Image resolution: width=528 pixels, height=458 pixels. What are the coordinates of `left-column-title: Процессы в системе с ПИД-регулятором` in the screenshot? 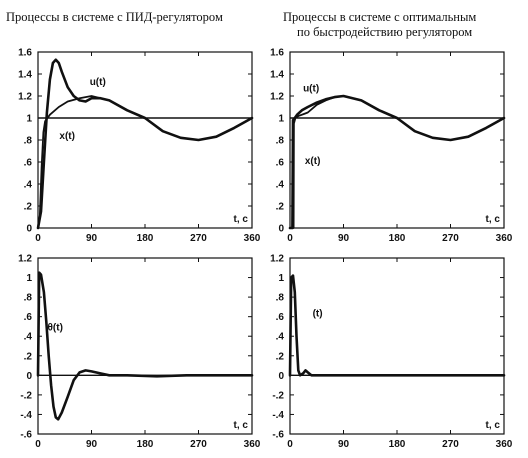 It's located at (114, 17).